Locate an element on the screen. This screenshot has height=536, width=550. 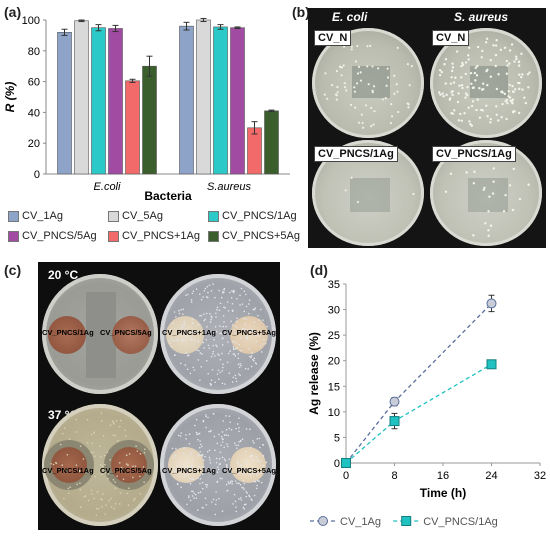
legend-item: CV_5Ag is located at coordinates (135, 216).